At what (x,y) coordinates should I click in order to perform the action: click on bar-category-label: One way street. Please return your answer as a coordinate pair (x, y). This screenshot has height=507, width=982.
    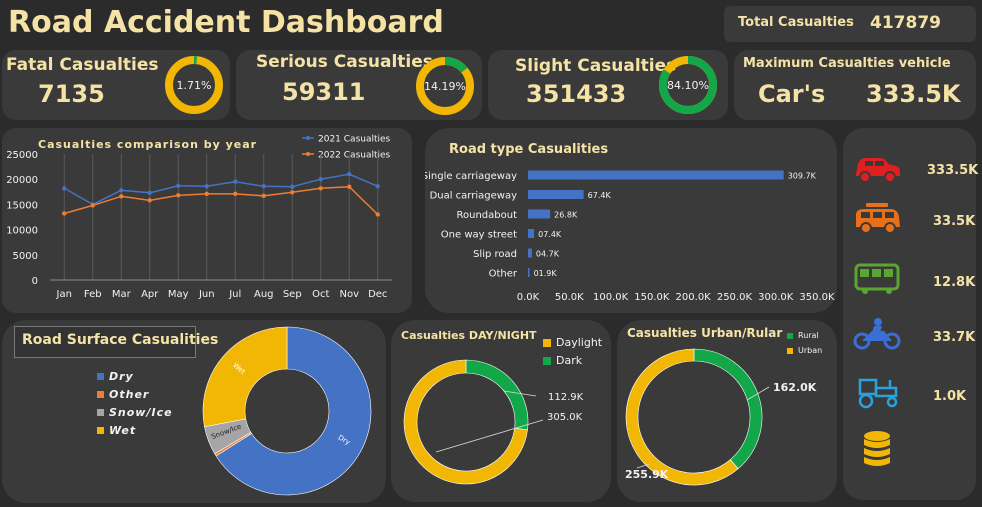
    Looking at the image, I should click on (479, 235).